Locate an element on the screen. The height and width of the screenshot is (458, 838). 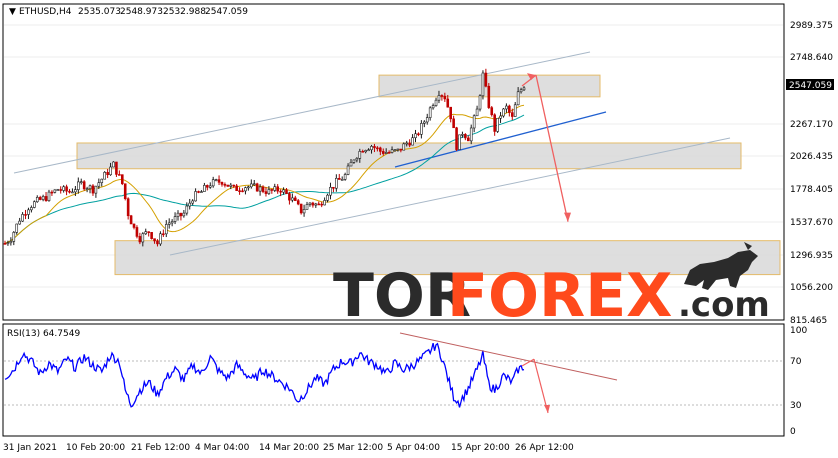
time-tick: 5 Apr 04:00 is located at coordinates (413, 448).